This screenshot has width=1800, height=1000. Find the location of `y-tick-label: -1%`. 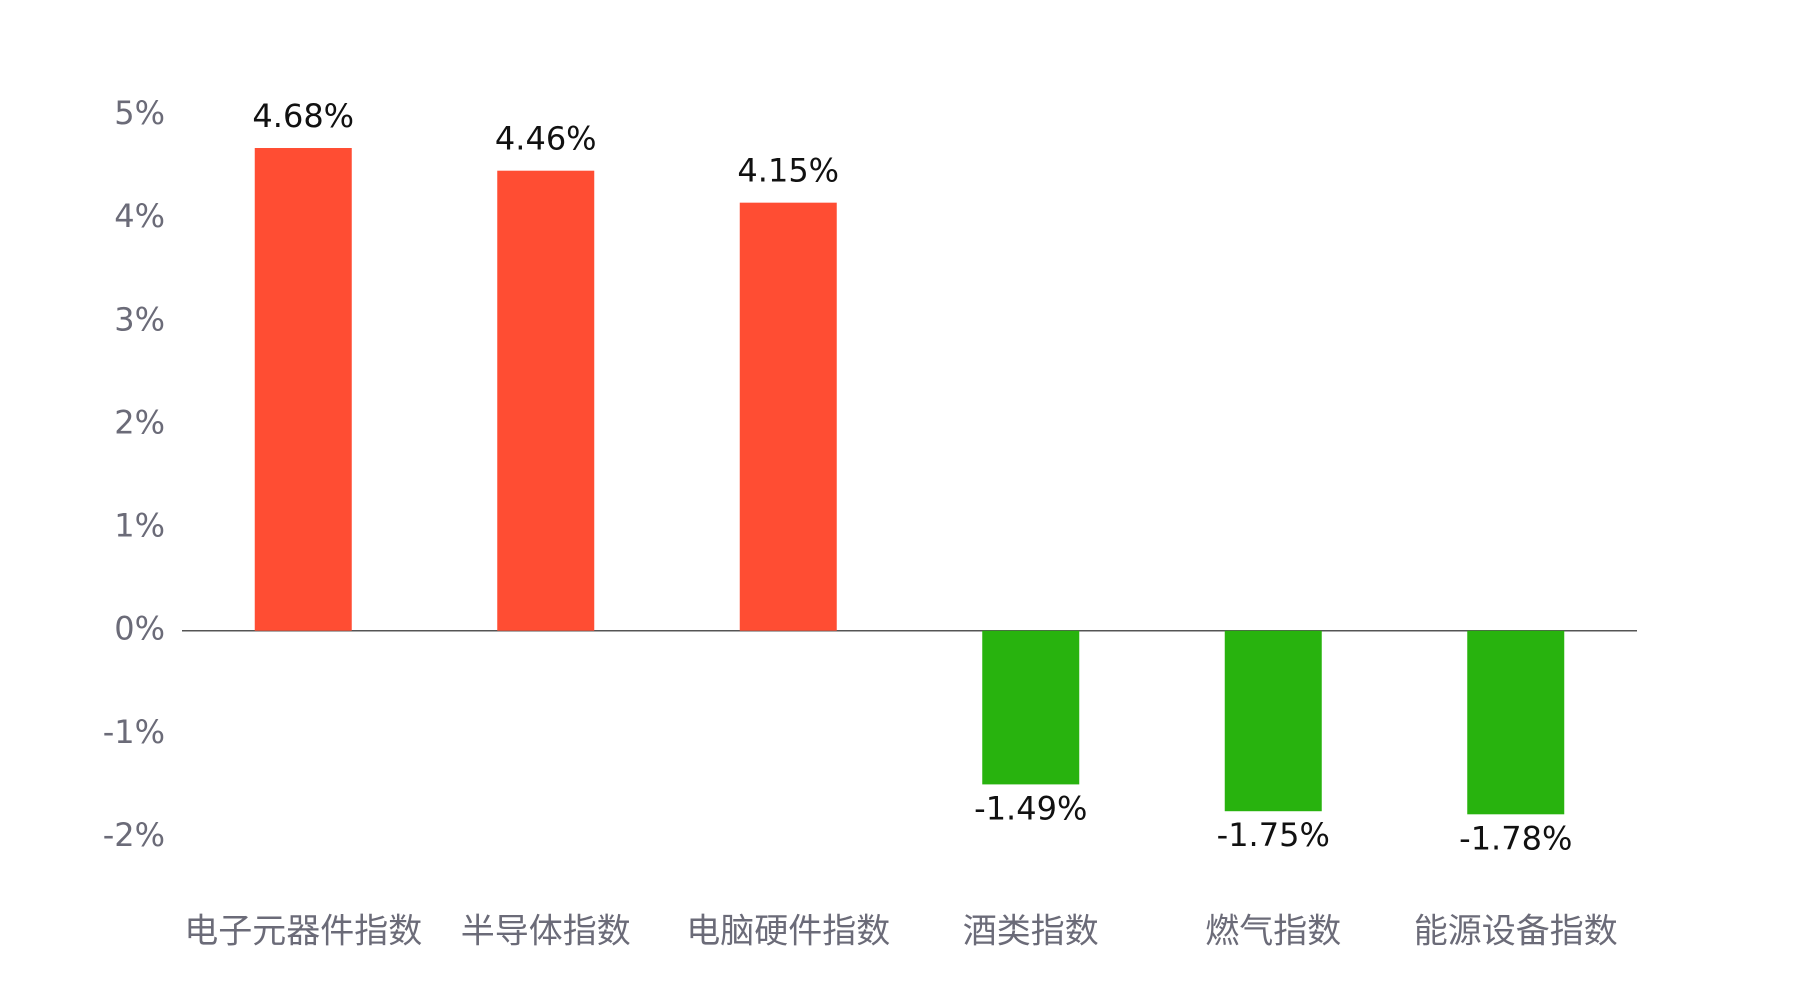

y-tick-label: -1% is located at coordinates (134, 732).